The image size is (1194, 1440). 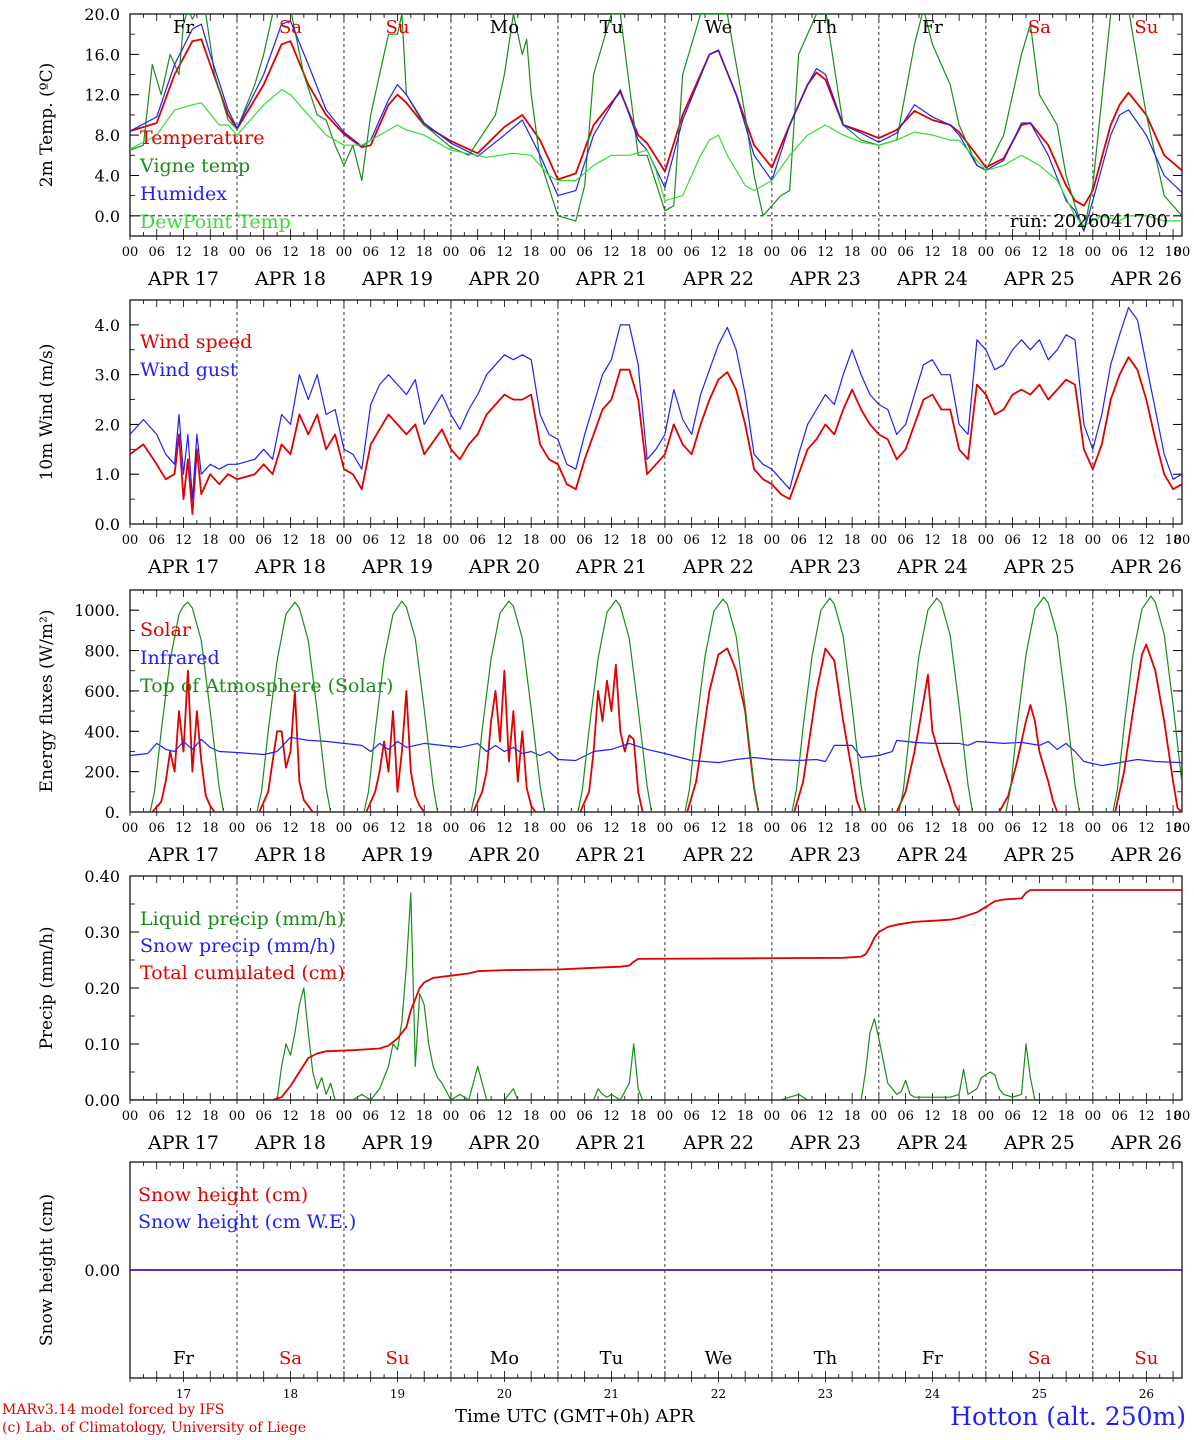 I want to click on y-tick-label: 16.0, so click(x=102, y=54).